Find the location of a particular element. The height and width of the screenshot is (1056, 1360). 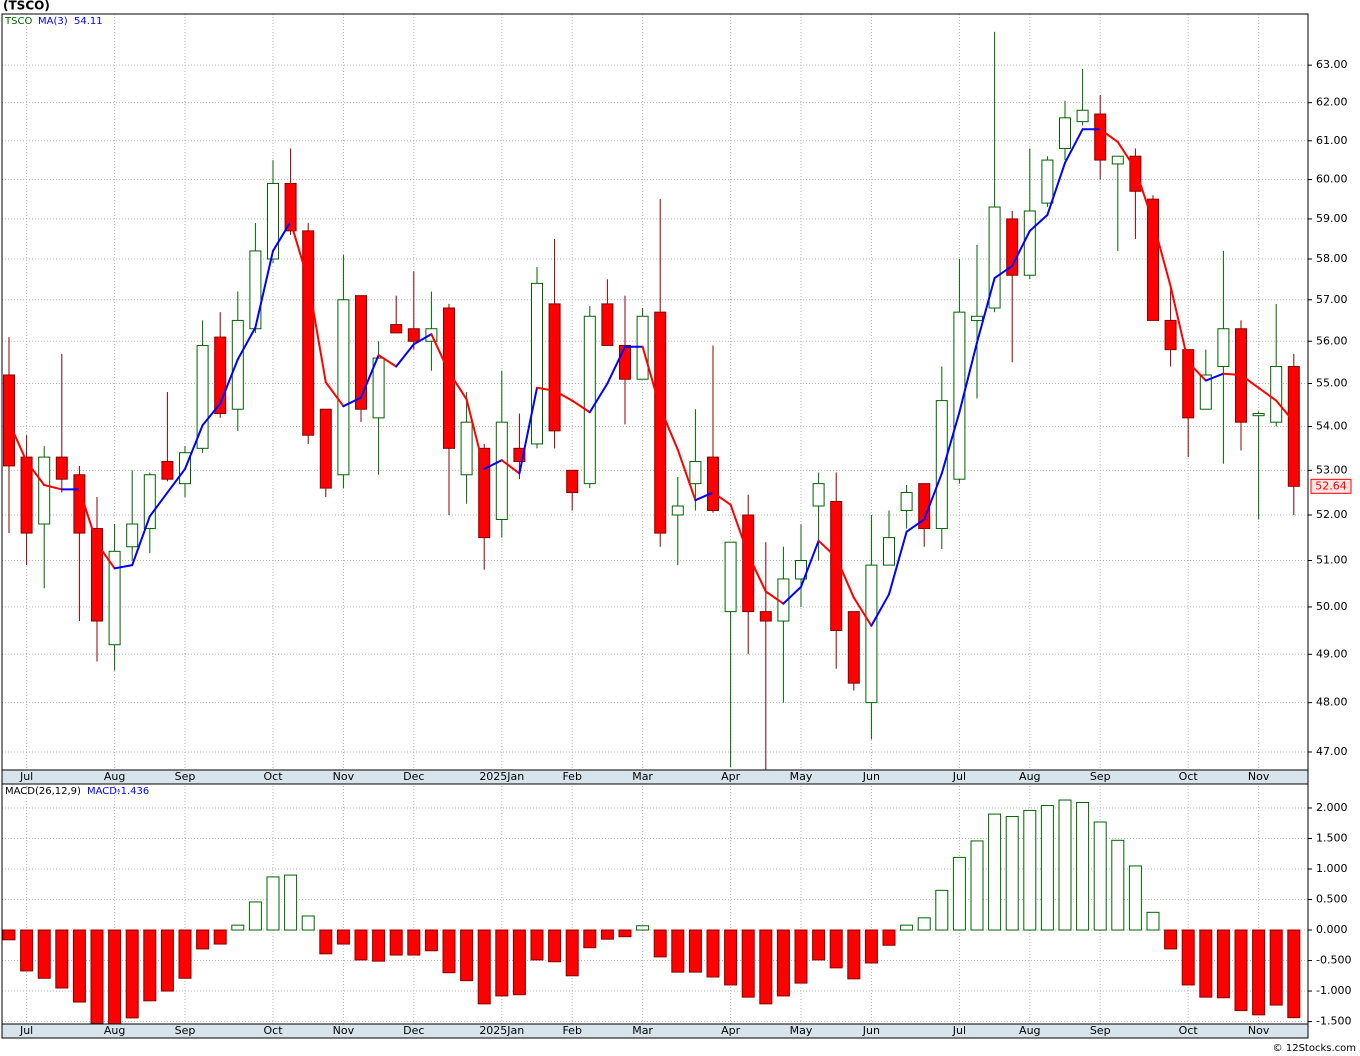

watermark: © 12Stocks.com is located at coordinates (1314, 1048).